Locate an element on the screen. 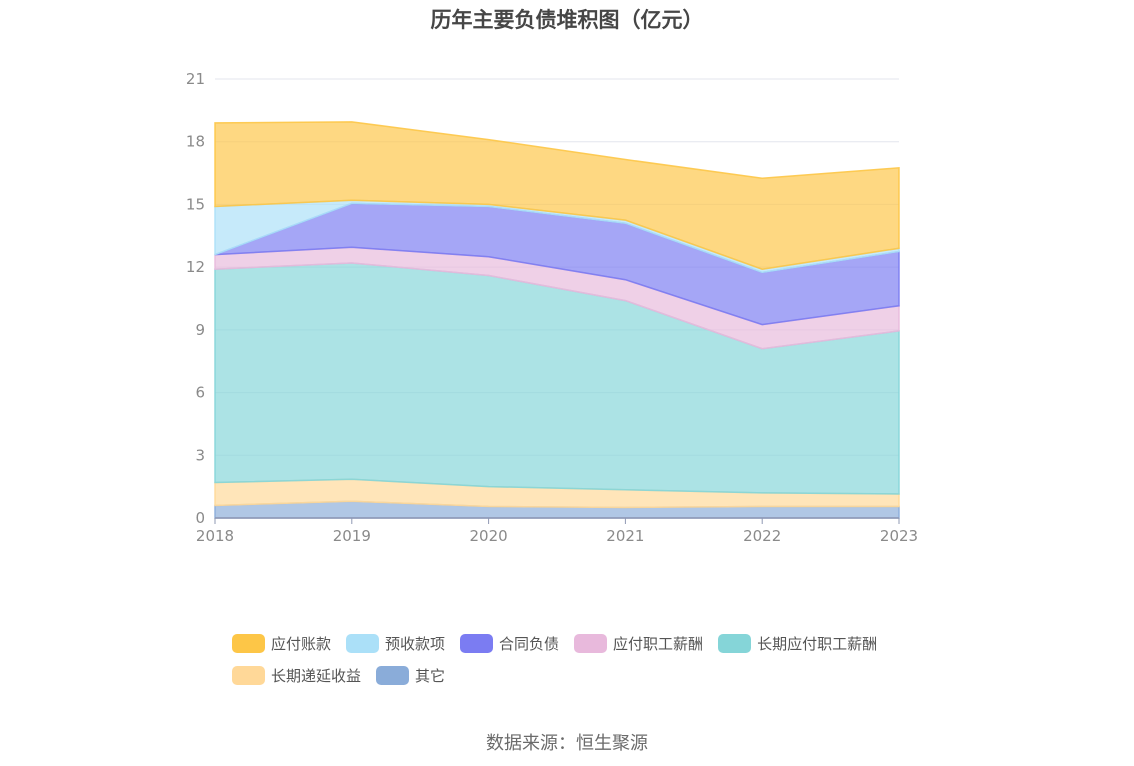 Image resolution: width=1134 pixels, height=766 pixels. y-tick-label: 12 is located at coordinates (195, 267).